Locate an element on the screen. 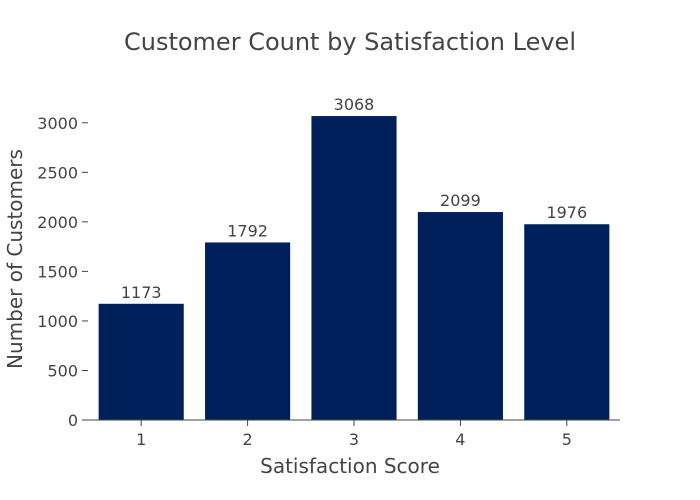 This screenshot has height=500, width=700. x-tick-label-5: 5 is located at coordinates (567, 439).